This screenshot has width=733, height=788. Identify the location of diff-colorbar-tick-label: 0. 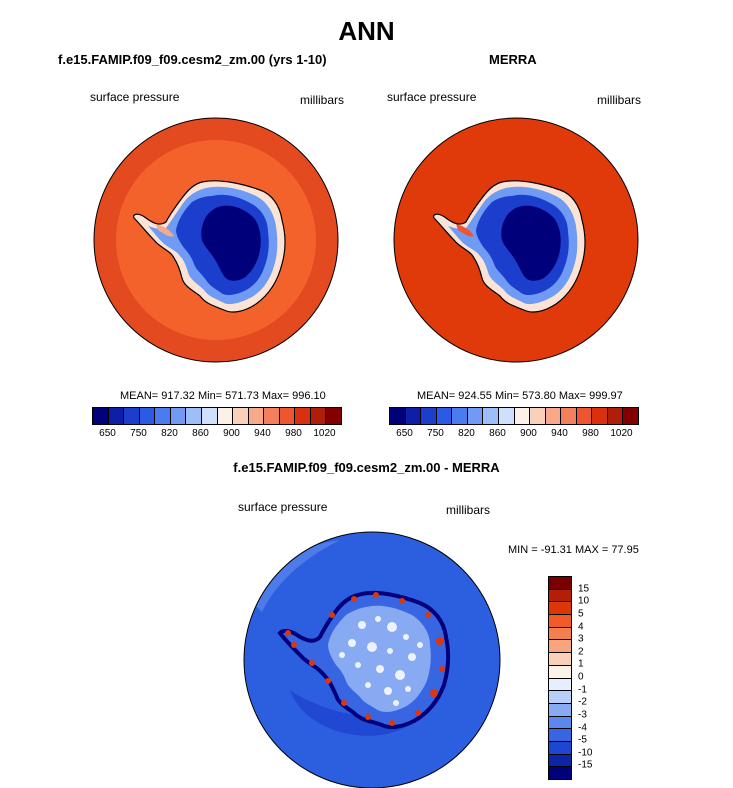
(581, 677).